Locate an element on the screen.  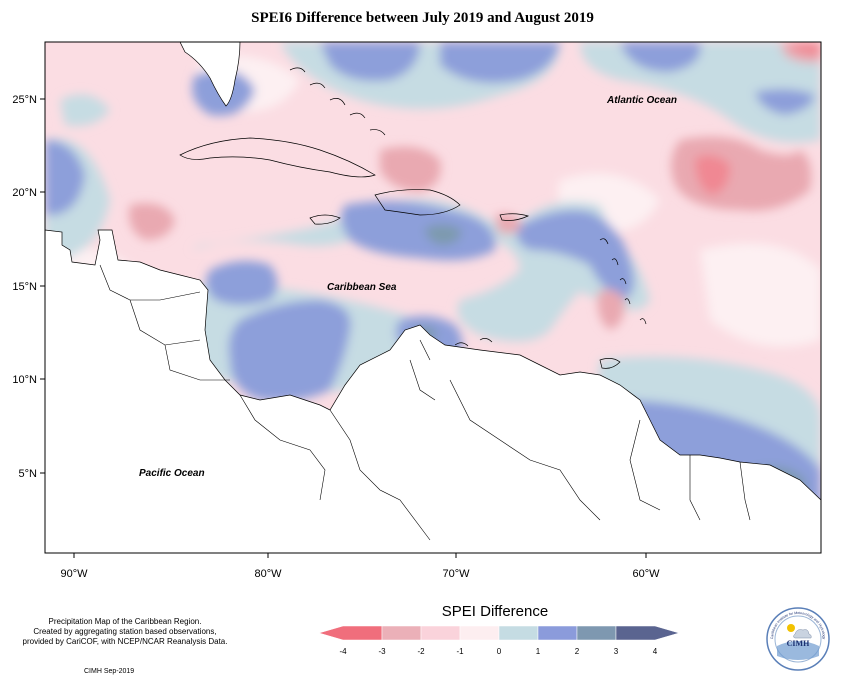
legend-ticks: -4 -3 -2 -1 0 1 2 3 4 is located at coordinates (498, 651).